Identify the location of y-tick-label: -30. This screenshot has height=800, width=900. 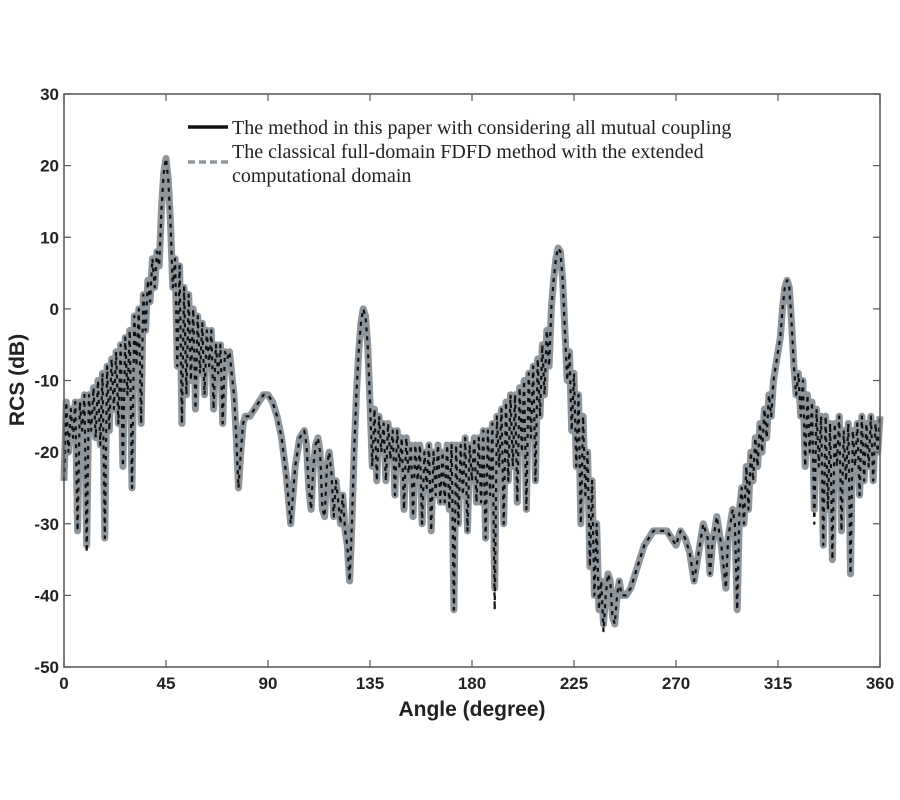
(46, 524).